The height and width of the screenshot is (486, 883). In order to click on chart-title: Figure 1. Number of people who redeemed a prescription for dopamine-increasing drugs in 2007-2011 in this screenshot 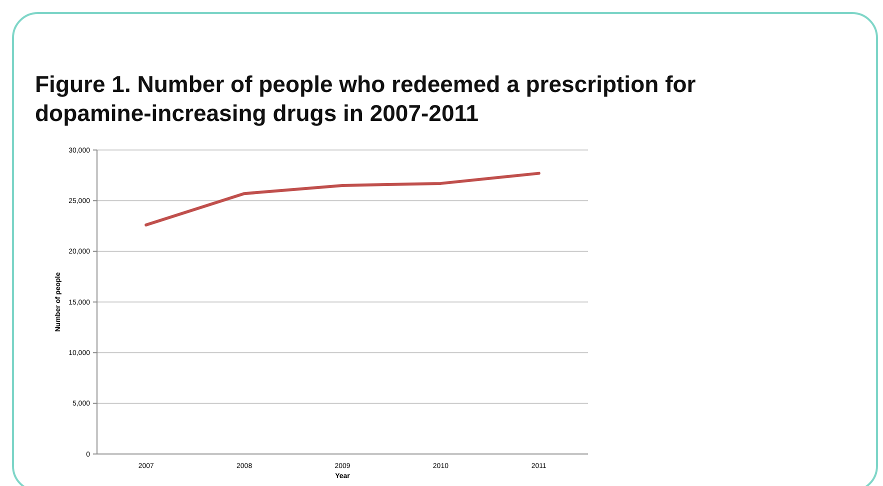, I will do `click(366, 99)`.